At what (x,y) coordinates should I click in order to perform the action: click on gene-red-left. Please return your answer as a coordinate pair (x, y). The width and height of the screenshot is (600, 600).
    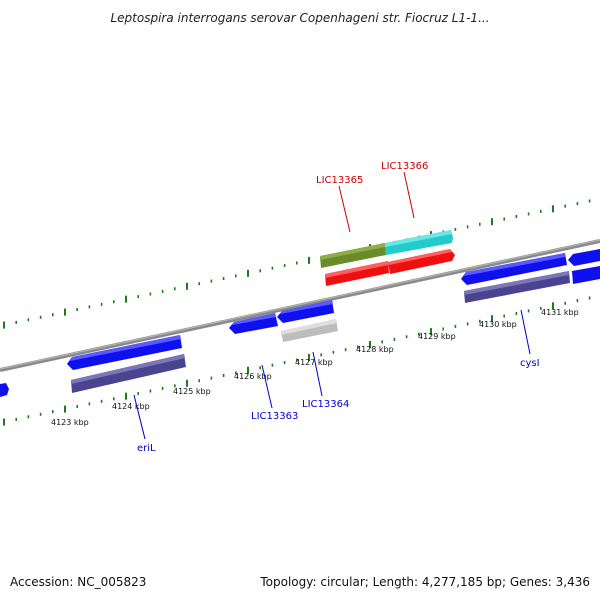
    Looking at the image, I should click on (357, 273).